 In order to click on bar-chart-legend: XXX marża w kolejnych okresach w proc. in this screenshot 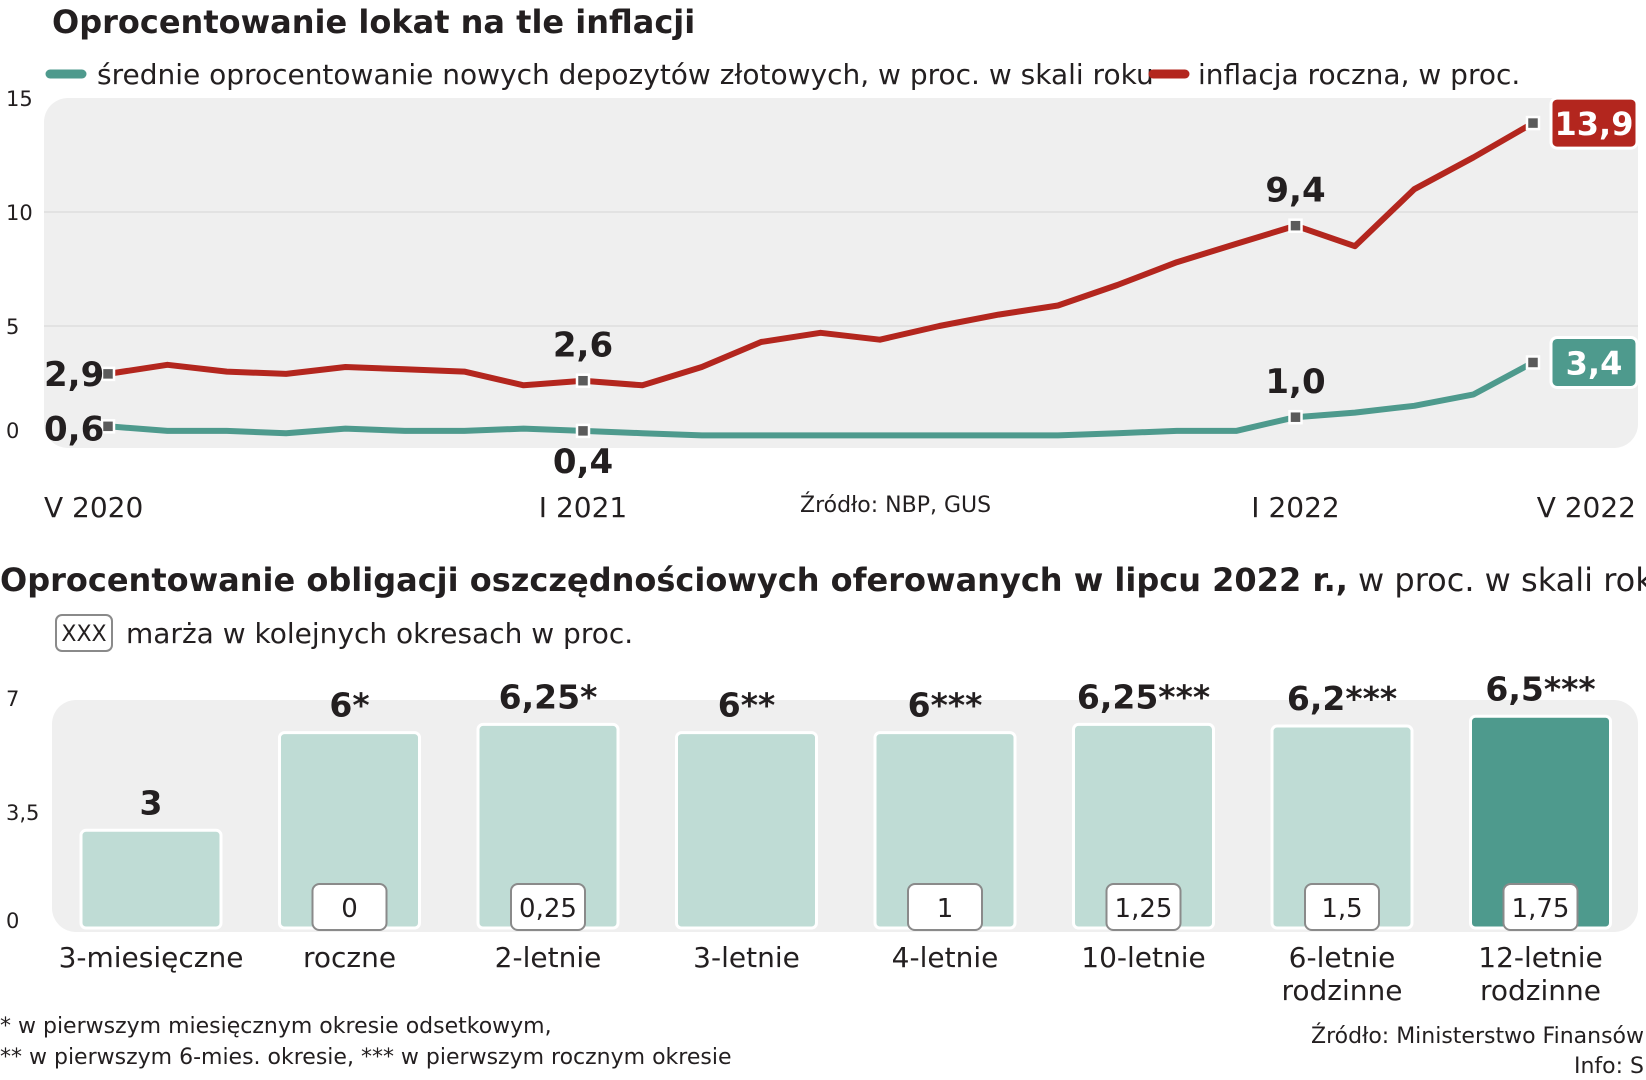, I will do `click(344, 633)`.